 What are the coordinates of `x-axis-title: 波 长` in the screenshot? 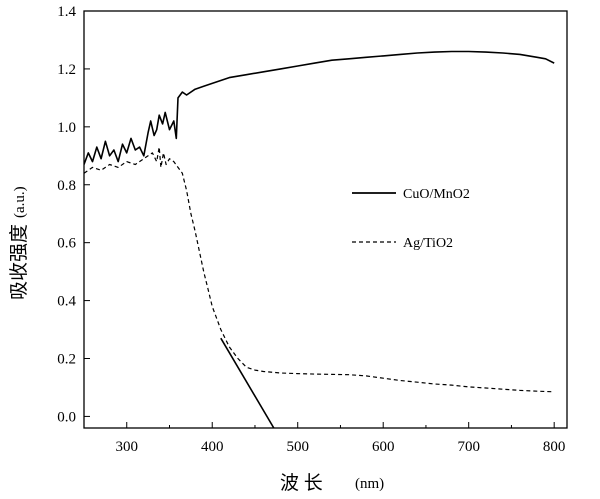 It's located at (301, 483).